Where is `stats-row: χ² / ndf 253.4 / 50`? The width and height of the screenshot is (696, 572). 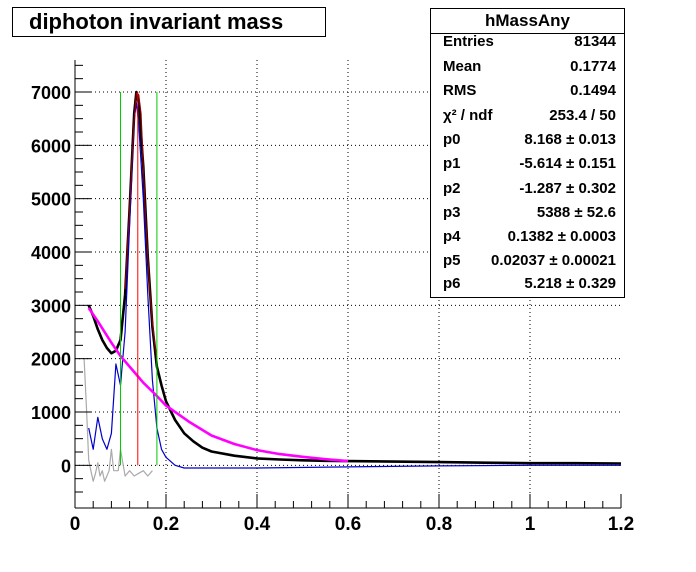
stats-row: χ² / ndf 253.4 / 50 is located at coordinates (529, 119).